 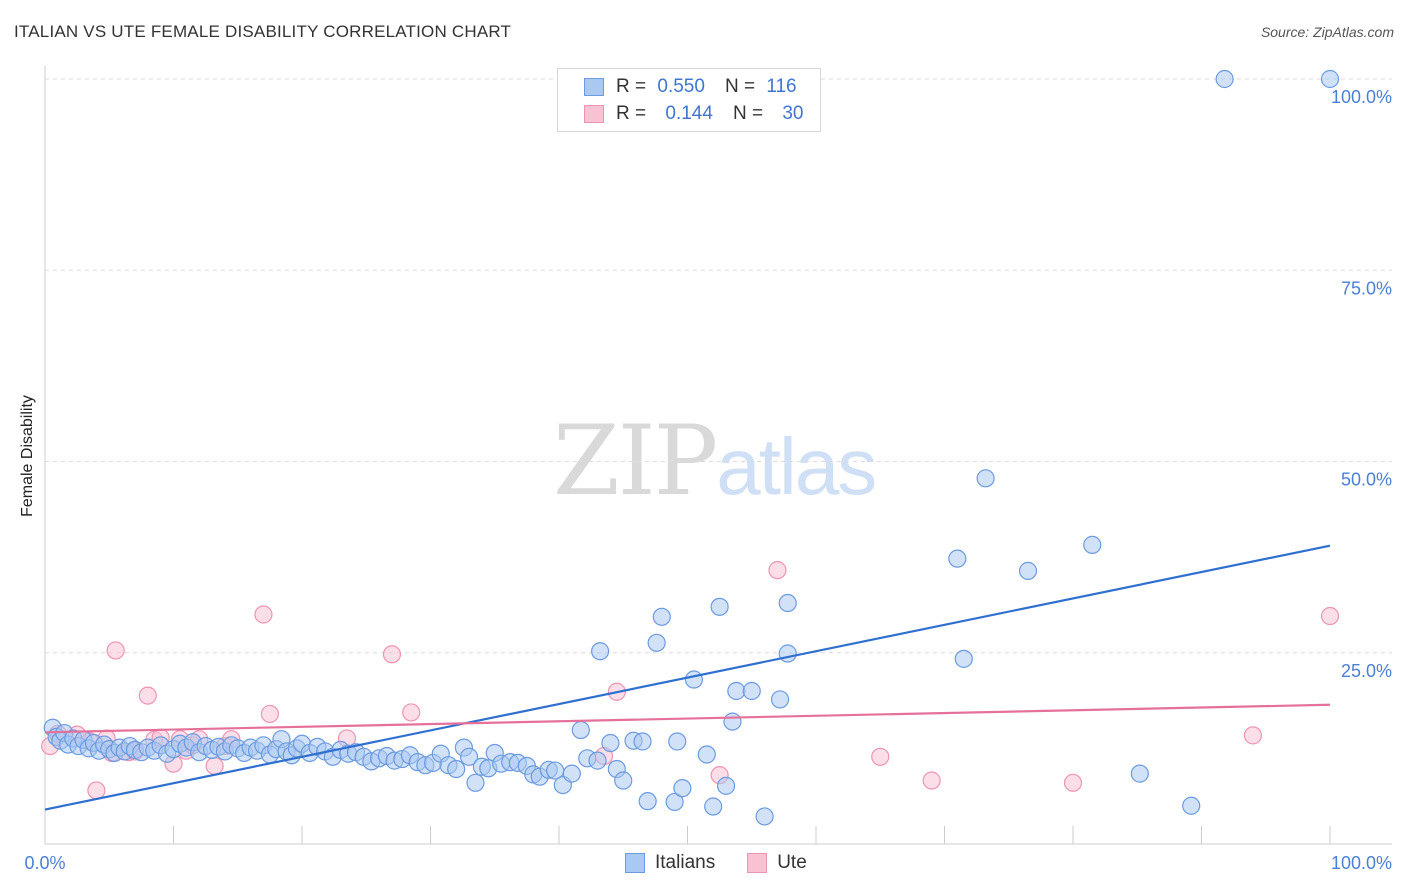 I want to click on y-tick-label: 75.0%, so click(x=1366, y=288).